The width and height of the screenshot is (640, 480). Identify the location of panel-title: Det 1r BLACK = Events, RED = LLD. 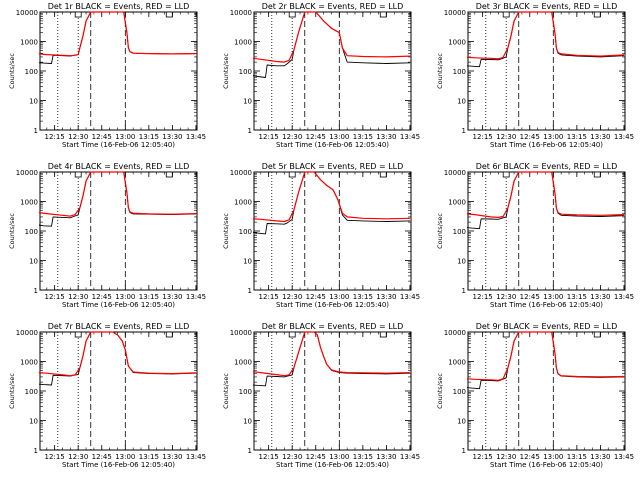
(119, 6).